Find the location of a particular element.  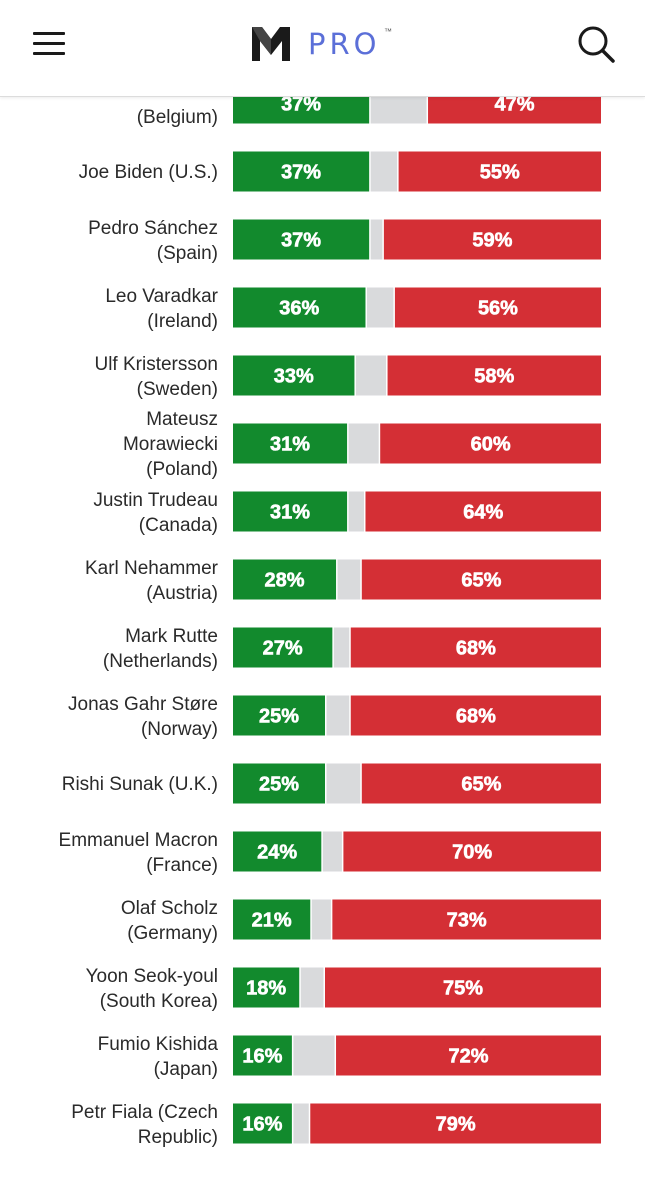

leader-label-line: (Sweden) is located at coordinates (177, 389).